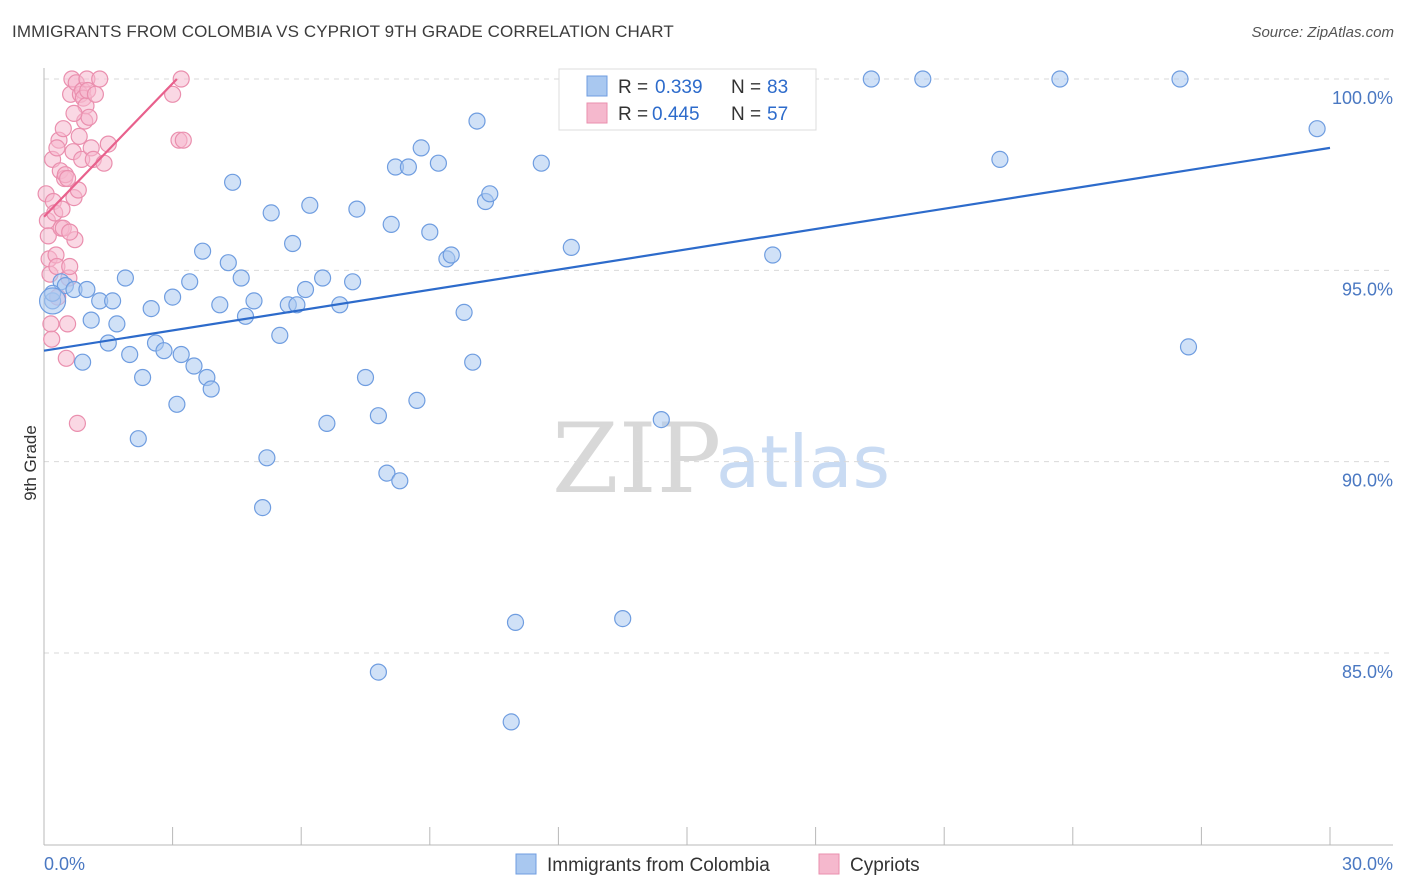 This screenshot has height=892, width=1406. I want to click on y-tick-label-0: 100.0%, so click(1362, 98).